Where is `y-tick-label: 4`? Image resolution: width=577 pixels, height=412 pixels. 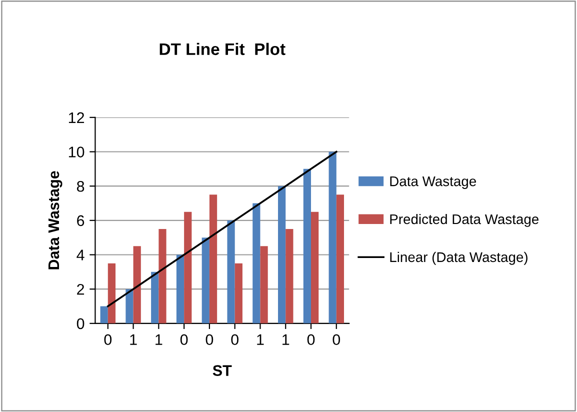
y-tick-label: 4 is located at coordinates (80, 255).